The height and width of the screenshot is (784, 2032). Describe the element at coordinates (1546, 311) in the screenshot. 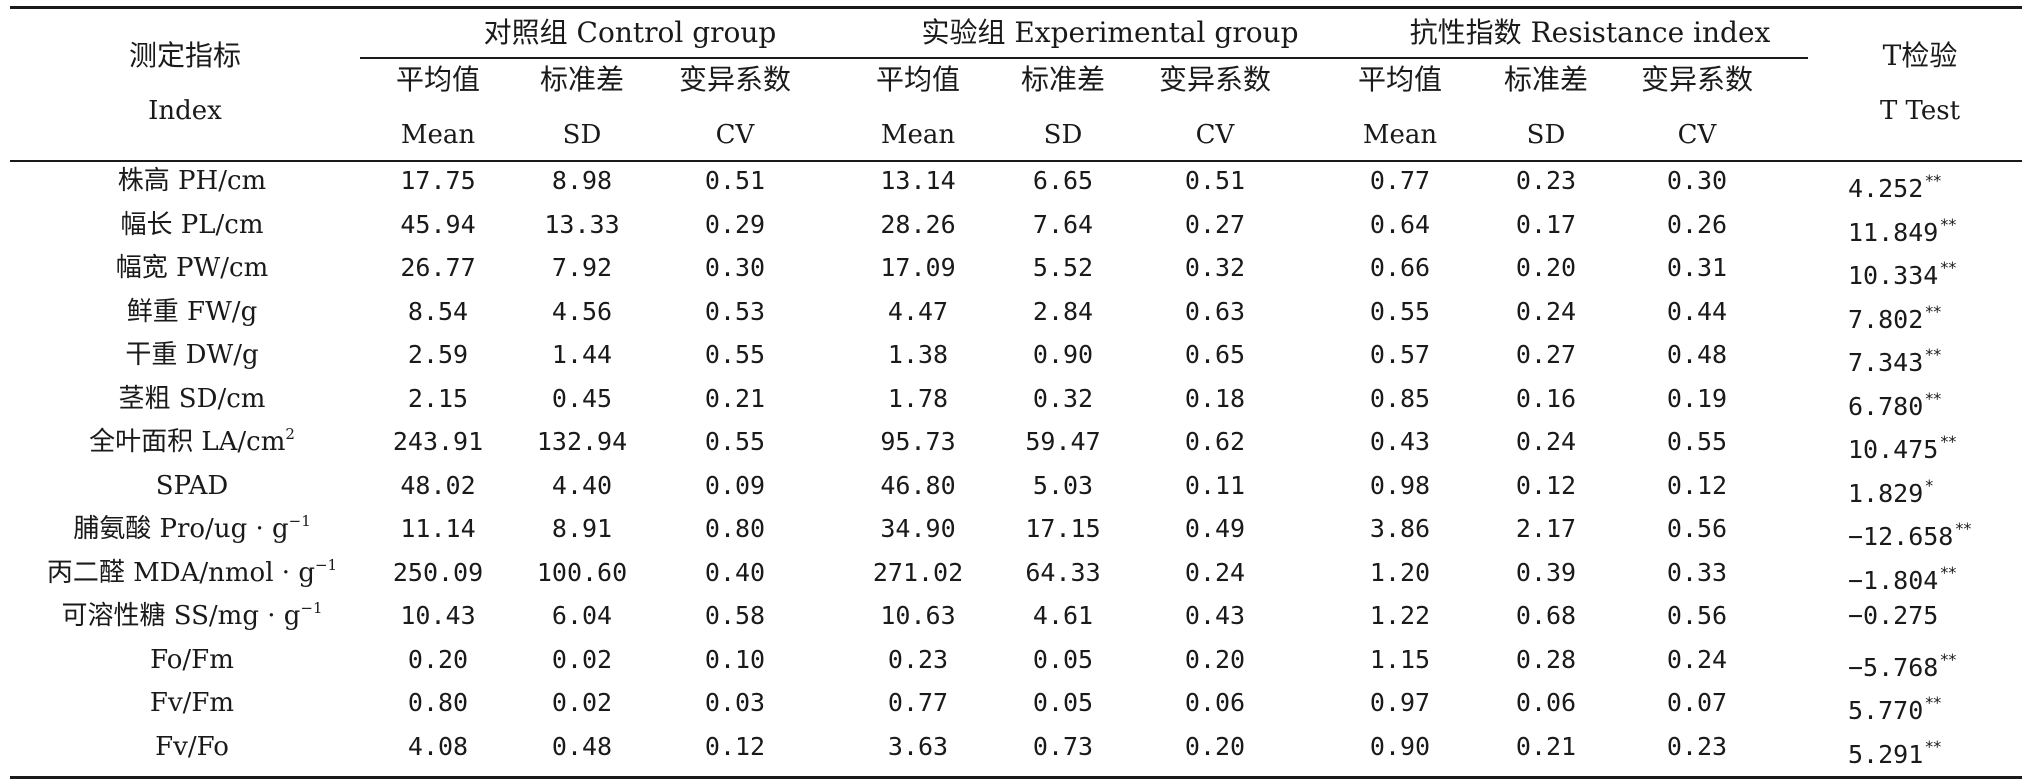

I see `table-cell: 0.24` at that location.